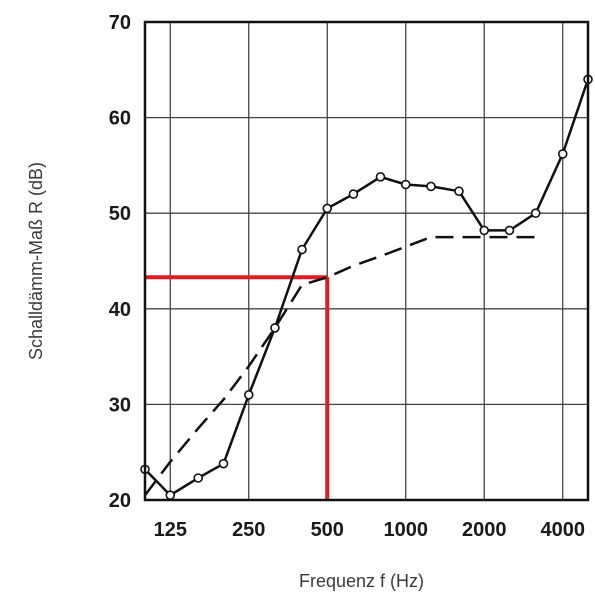 The height and width of the screenshot is (601, 595). I want to click on x-tick-labels: 125 250 500 1000 2000 4000, so click(369, 530).